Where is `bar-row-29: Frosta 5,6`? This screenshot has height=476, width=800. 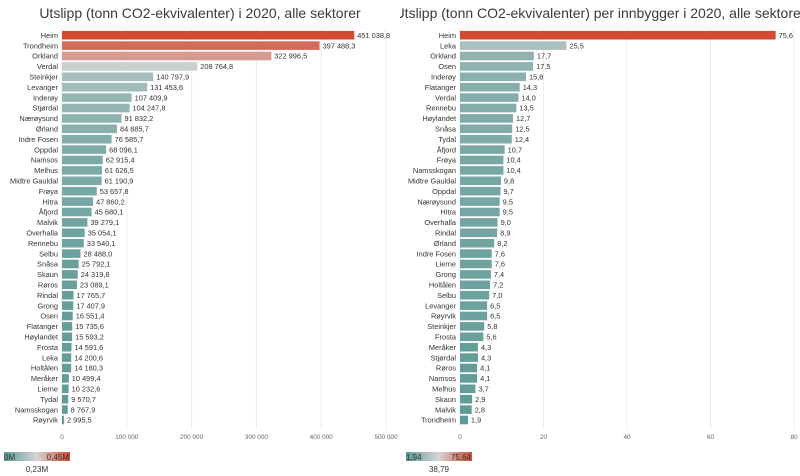
bar-row-29: Frosta 5,6 is located at coordinates (466, 337).